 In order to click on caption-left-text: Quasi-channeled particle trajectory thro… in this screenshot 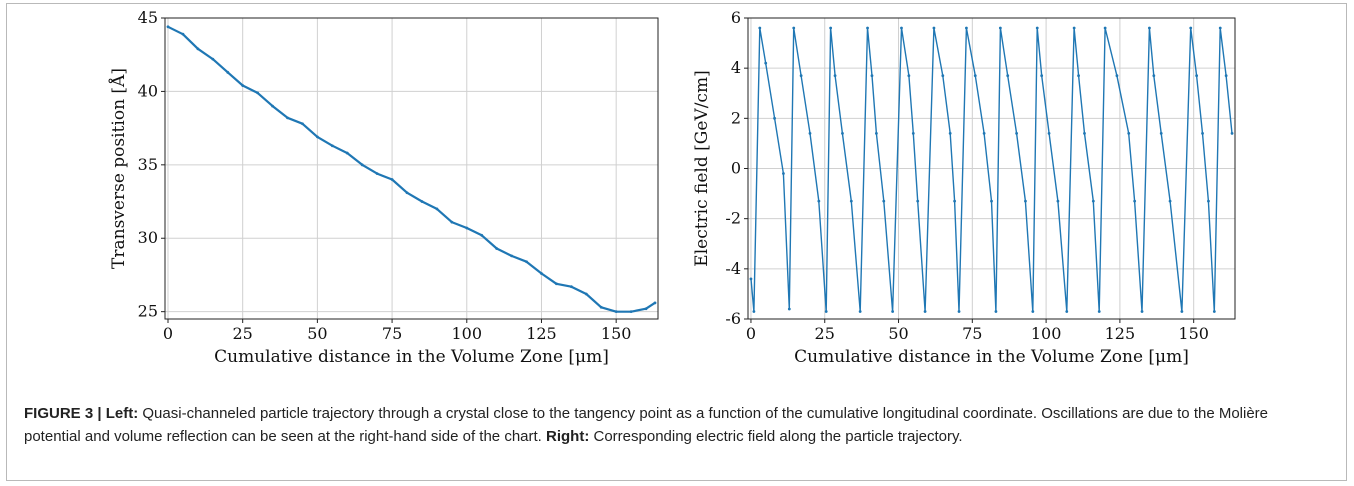, I will do `click(646, 425)`.